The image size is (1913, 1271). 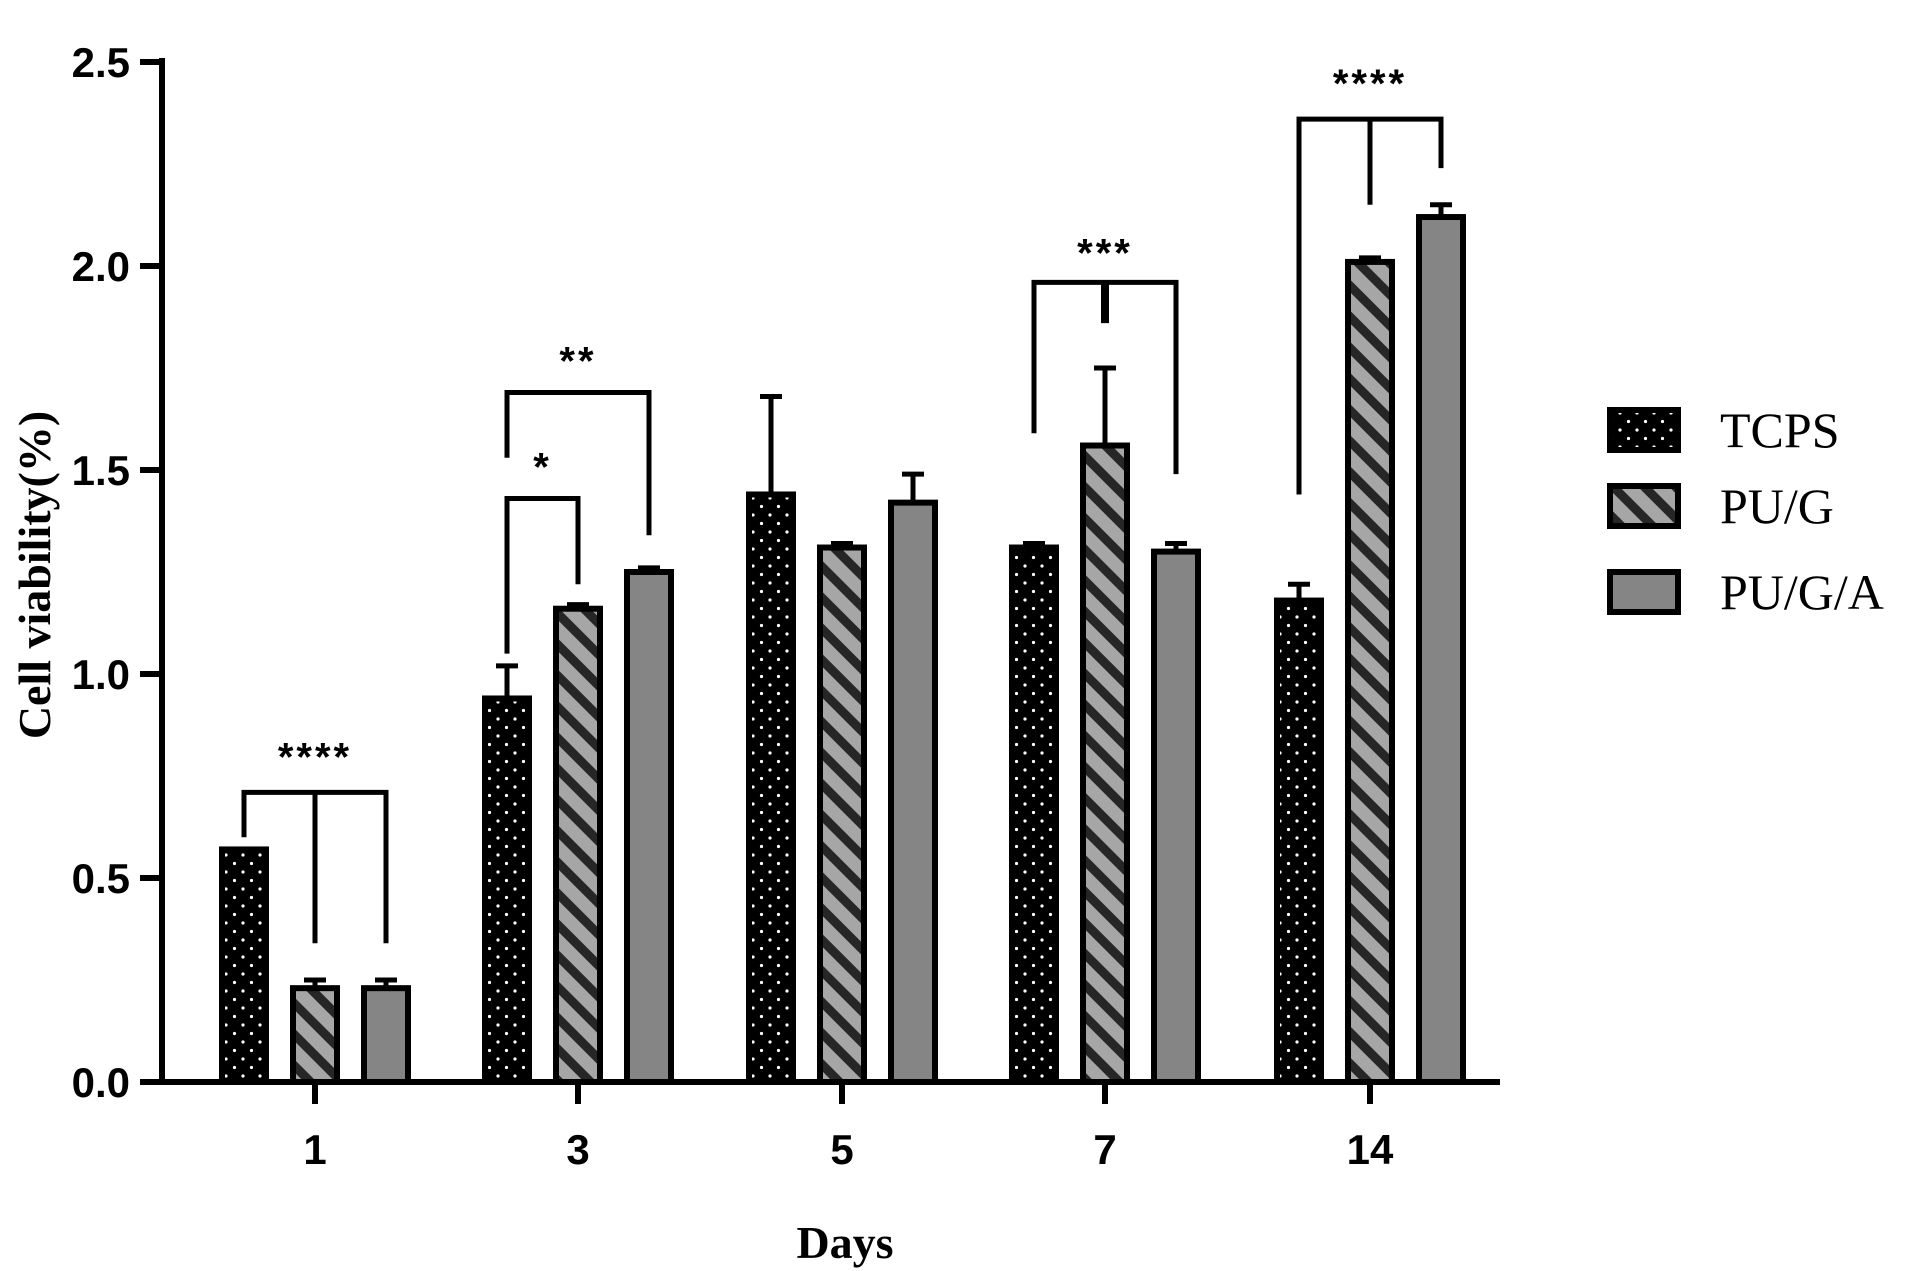 What do you see at coordinates (101, 674) in the screenshot?
I see `y-tick-label: 1.0` at bounding box center [101, 674].